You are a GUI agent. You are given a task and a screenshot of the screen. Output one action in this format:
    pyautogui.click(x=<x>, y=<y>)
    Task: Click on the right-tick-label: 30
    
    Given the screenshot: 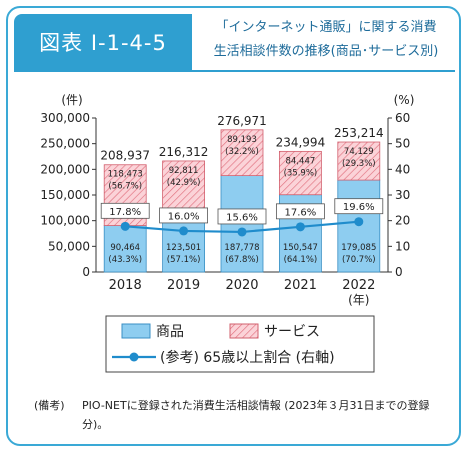 What is the action you would take?
    pyautogui.click(x=402, y=195)
    